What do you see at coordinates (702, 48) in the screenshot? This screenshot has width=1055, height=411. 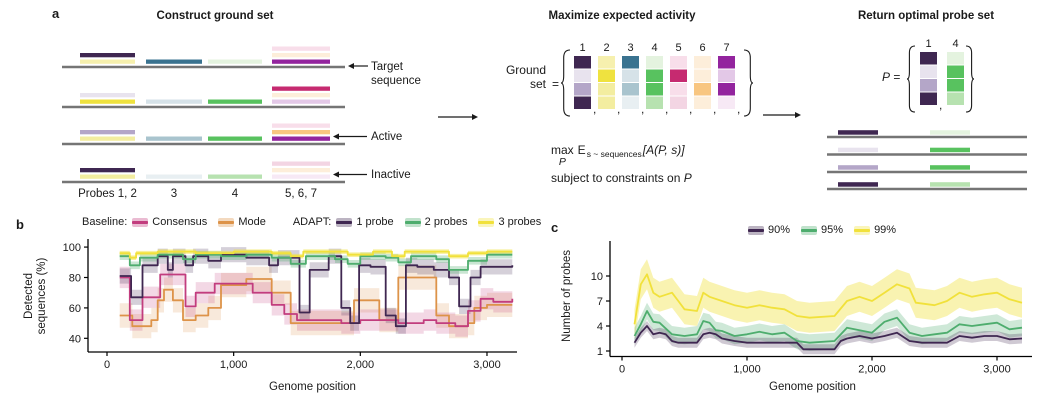 I see `matrix-column-number: 6` at bounding box center [702, 48].